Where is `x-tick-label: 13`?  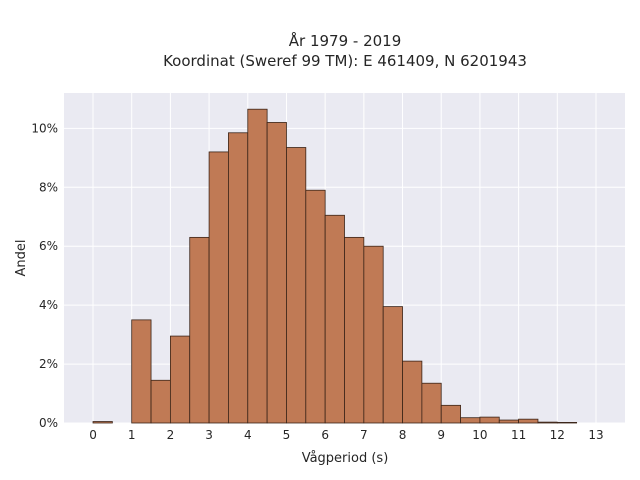
x-tick-label: 13 is located at coordinates (595, 435).